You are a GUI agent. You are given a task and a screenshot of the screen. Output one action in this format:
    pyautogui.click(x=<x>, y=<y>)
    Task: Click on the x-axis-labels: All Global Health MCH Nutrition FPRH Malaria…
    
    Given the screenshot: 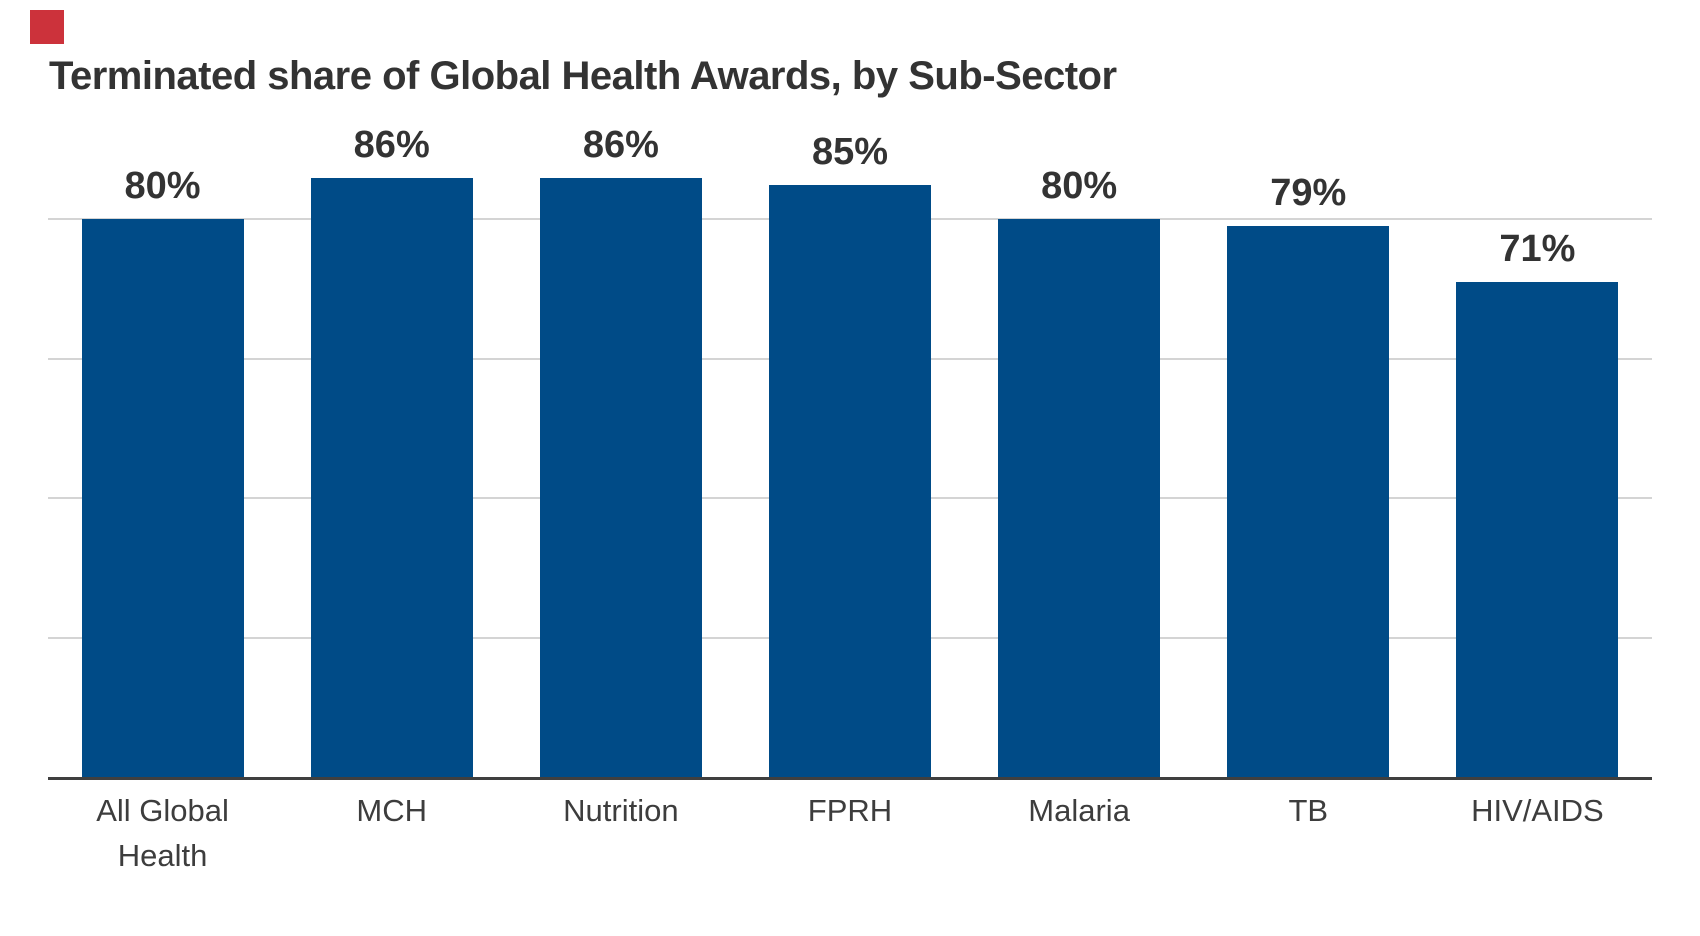 What is the action you would take?
    pyautogui.click(x=850, y=848)
    